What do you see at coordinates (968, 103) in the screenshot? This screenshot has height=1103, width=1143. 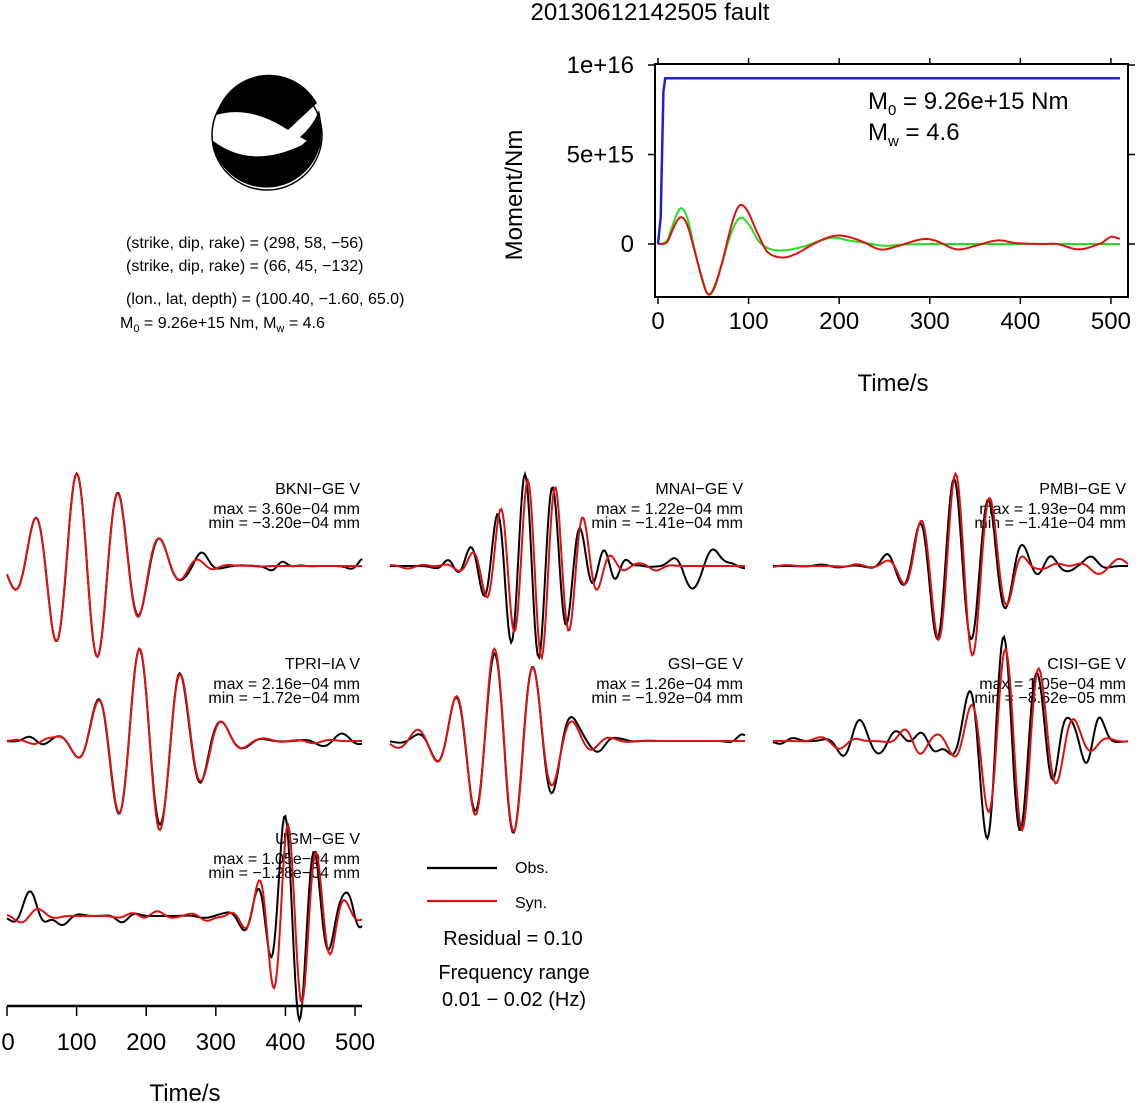 I see `moment-annotation-m0: M0 = 9.26e+15 Nm` at bounding box center [968, 103].